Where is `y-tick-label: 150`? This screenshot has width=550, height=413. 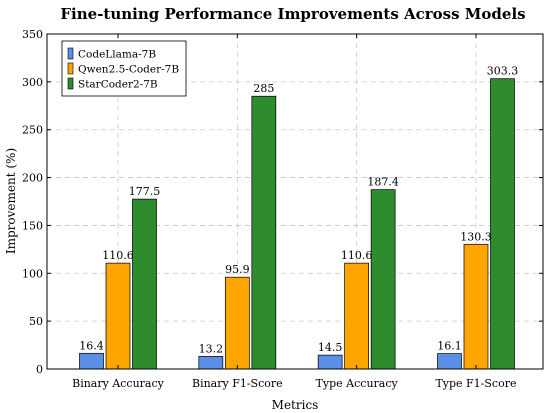
y-tick-label: 150 is located at coordinates (32, 225).